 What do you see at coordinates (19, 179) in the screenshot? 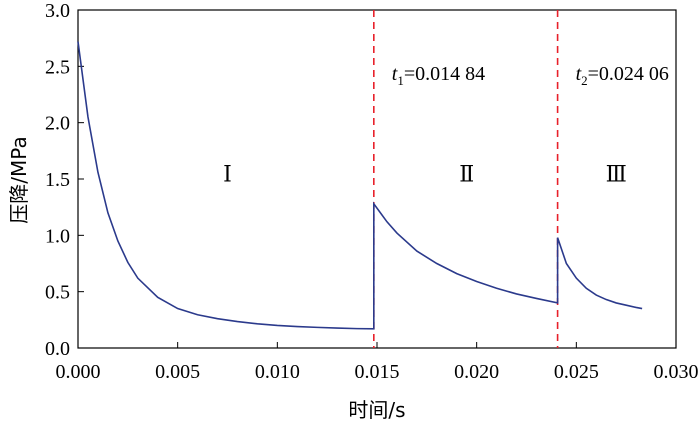
I see `y-axis-title: 压降/MPa` at bounding box center [19, 179].